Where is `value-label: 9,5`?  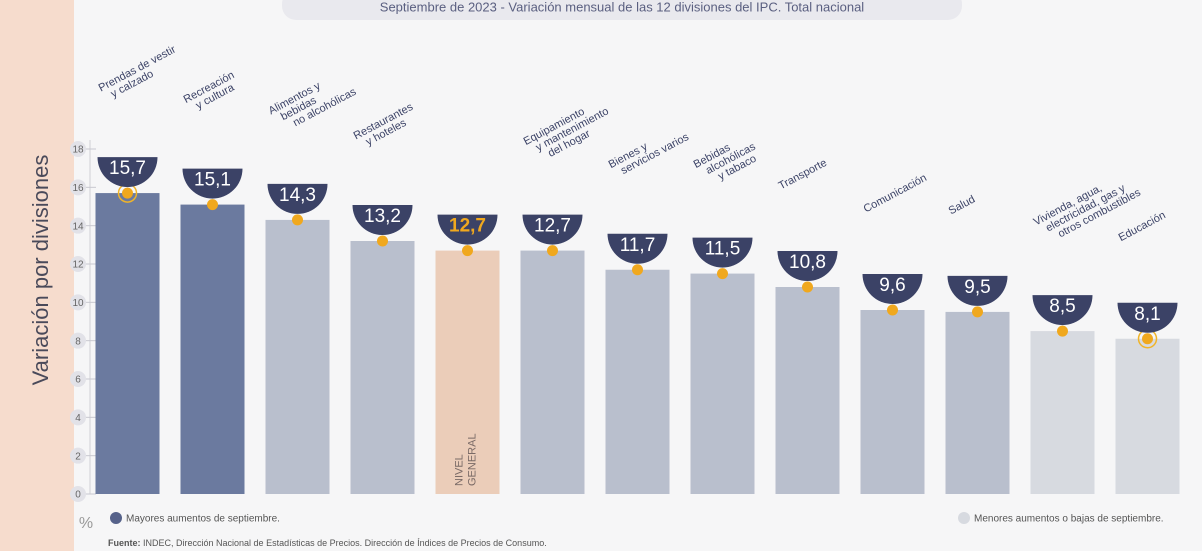 value-label: 9,5 is located at coordinates (977, 287).